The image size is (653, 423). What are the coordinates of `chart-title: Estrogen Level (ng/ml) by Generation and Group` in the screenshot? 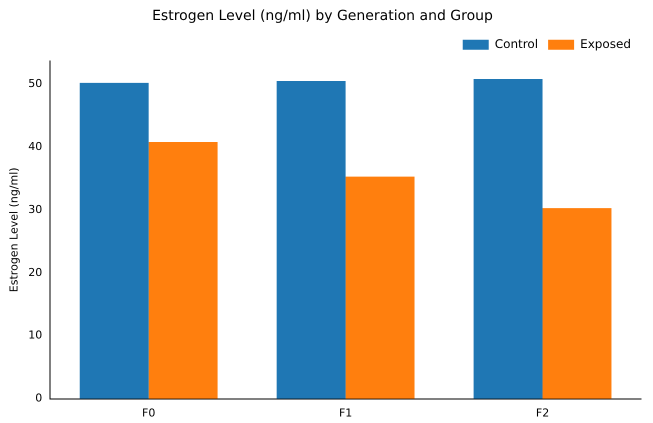 It's located at (323, 16).